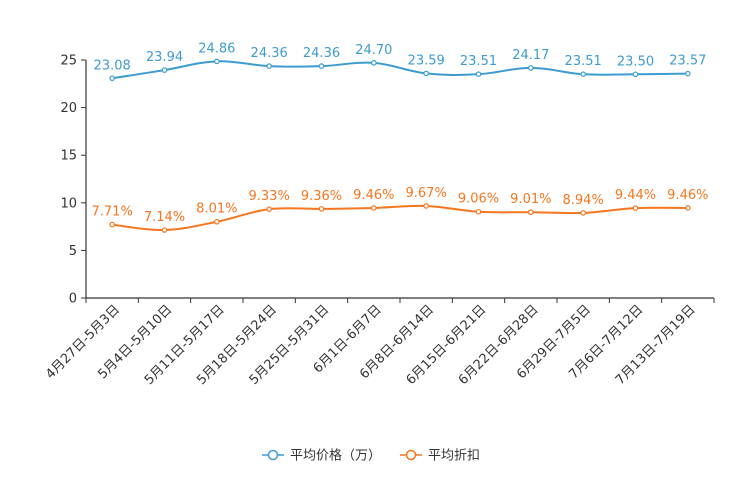 This screenshot has width=744, height=496. Describe the element at coordinates (635, 61) in the screenshot. I see `data-label: 23.50` at that location.